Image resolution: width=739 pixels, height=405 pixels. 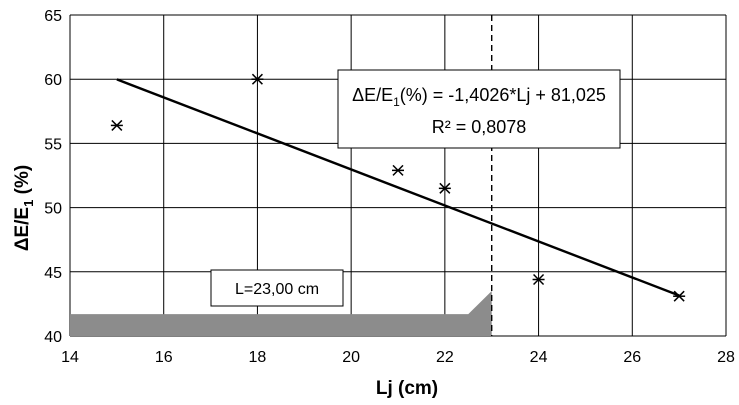 What do you see at coordinates (53, 337) in the screenshot?
I see `y-tick-label: 40` at bounding box center [53, 337].